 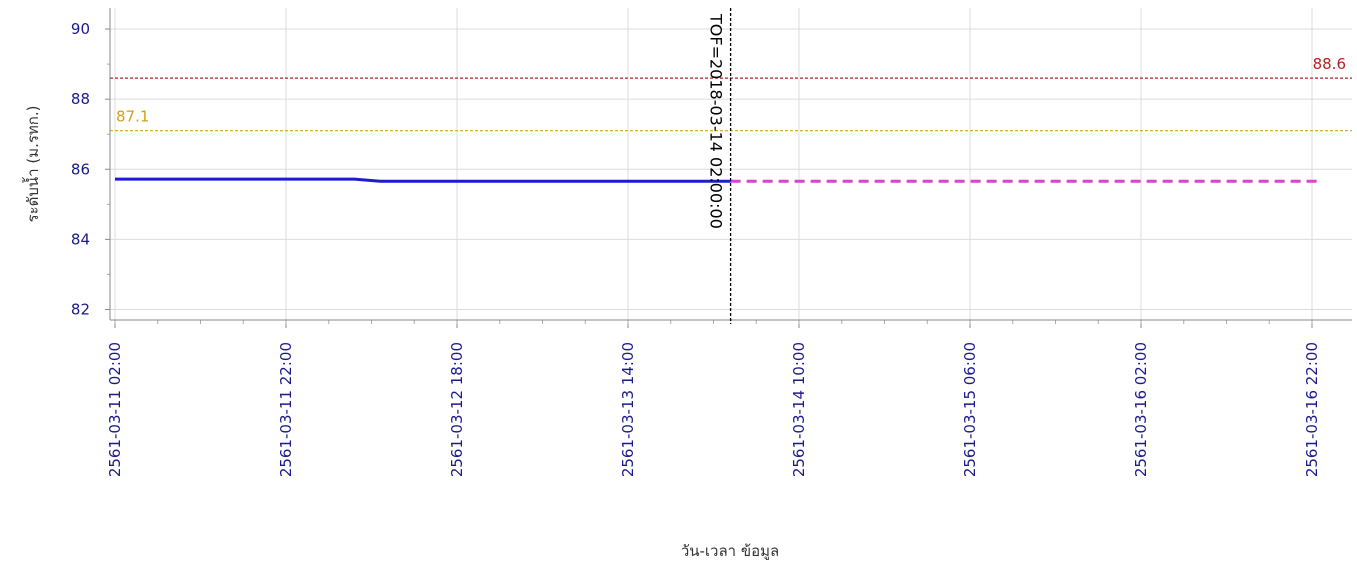 What do you see at coordinates (730, 551) in the screenshot?
I see `x-axis-label: วัน-เวลา ข้อมูล` at bounding box center [730, 551].